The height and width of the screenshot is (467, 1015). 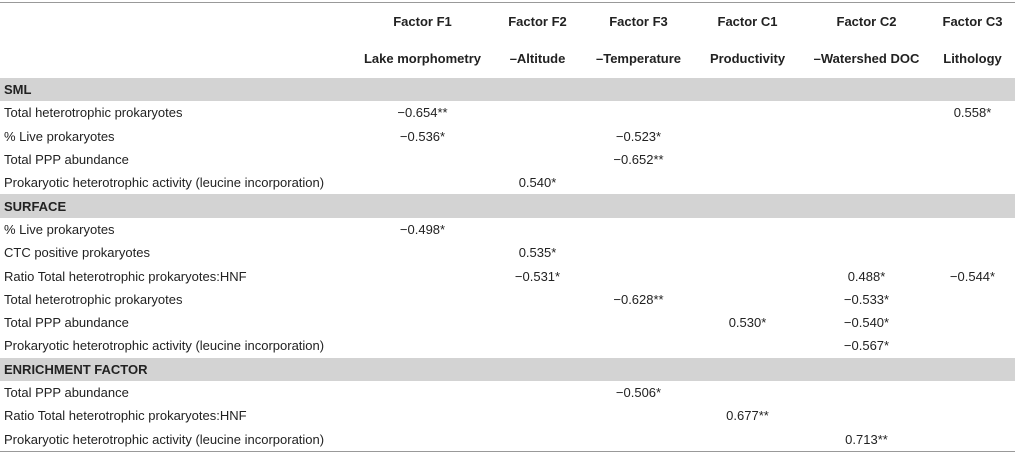 I want to click on factor-description: Lithology, so click(x=972, y=58).